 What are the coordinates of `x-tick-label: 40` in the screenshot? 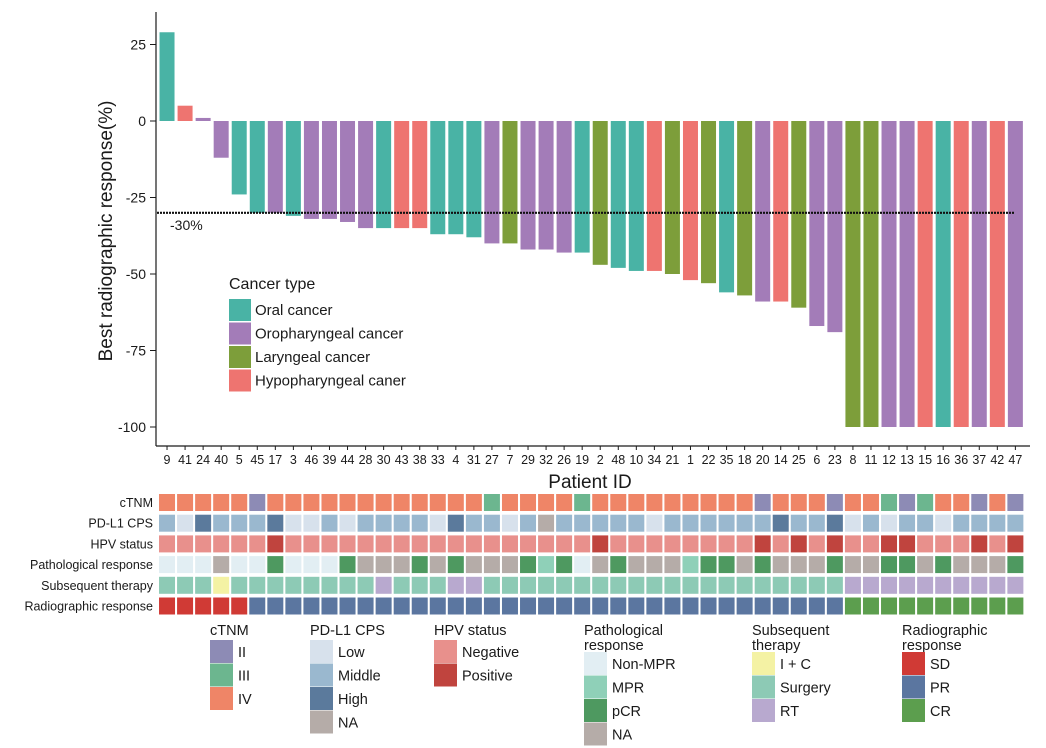 It's located at (221, 460).